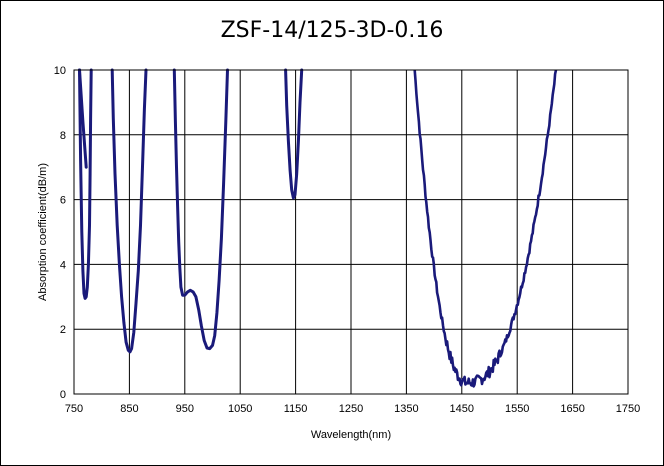  What do you see at coordinates (628, 409) in the screenshot?
I see `x-tick-label-10: 1750` at bounding box center [628, 409].